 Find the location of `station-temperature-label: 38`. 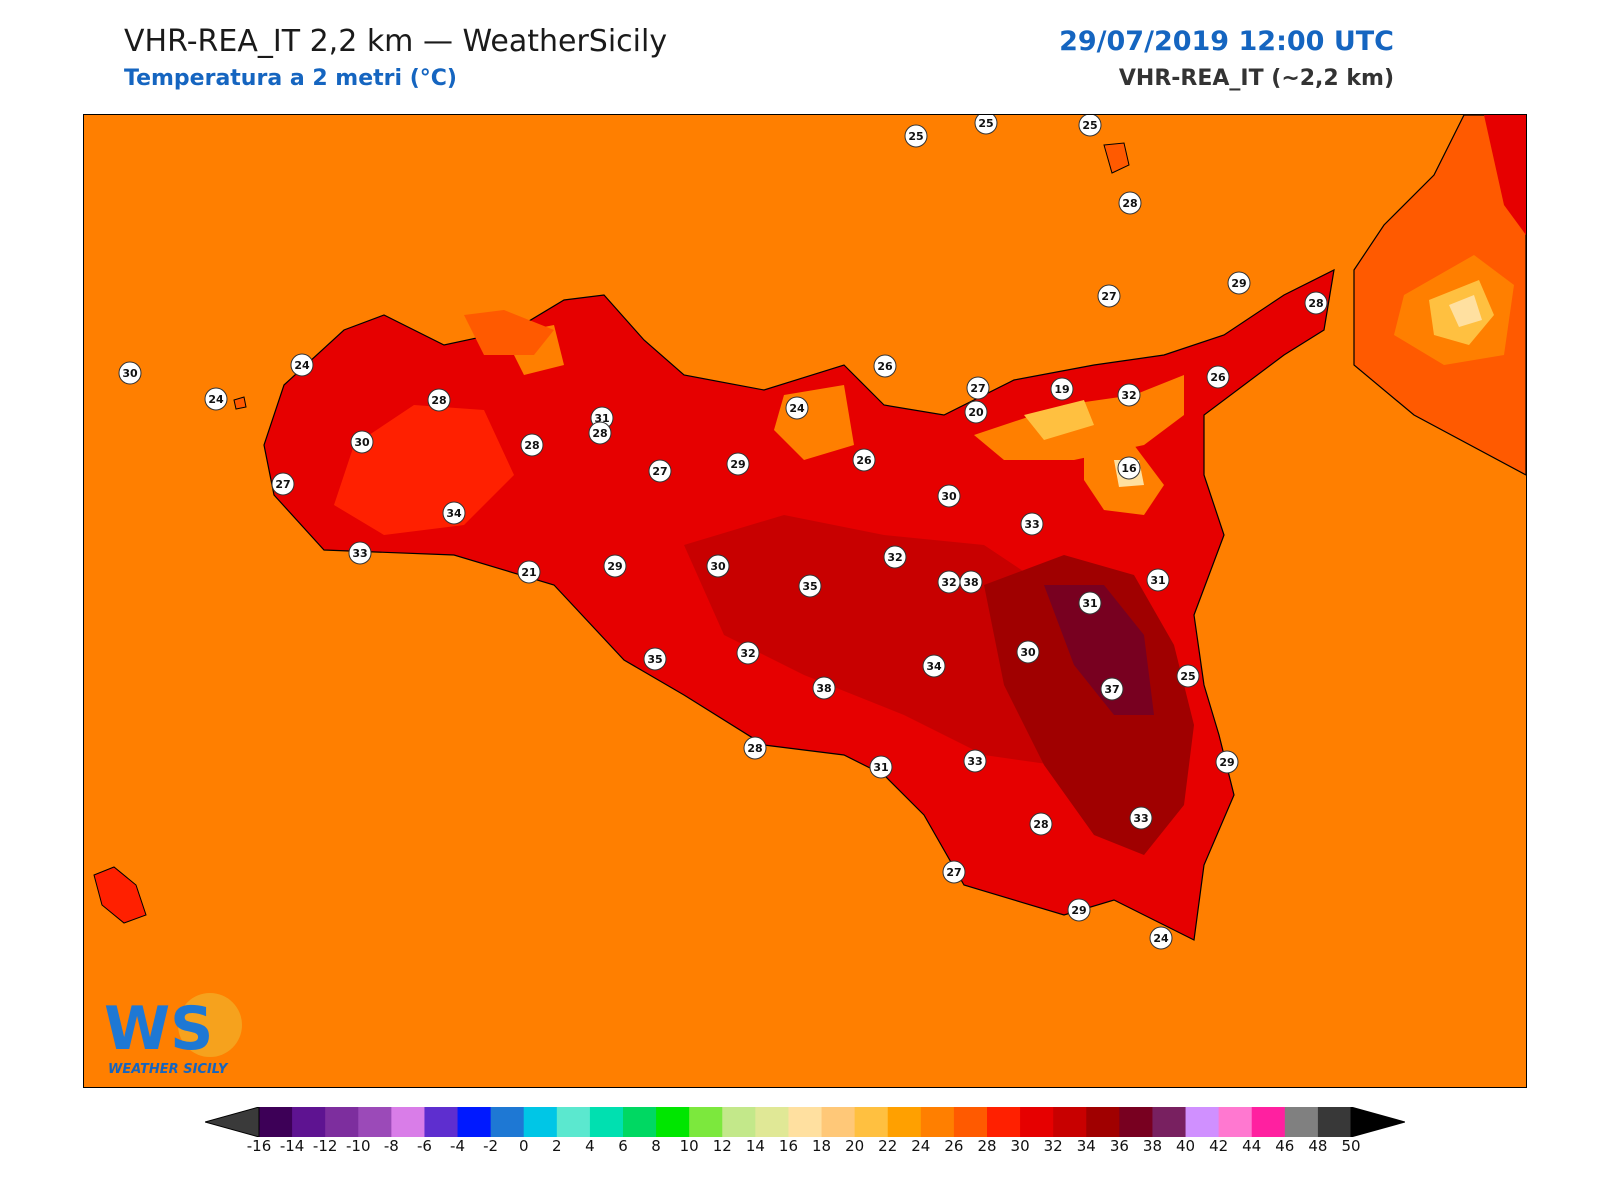

station-temperature-label: 38 is located at coordinates (823, 688).